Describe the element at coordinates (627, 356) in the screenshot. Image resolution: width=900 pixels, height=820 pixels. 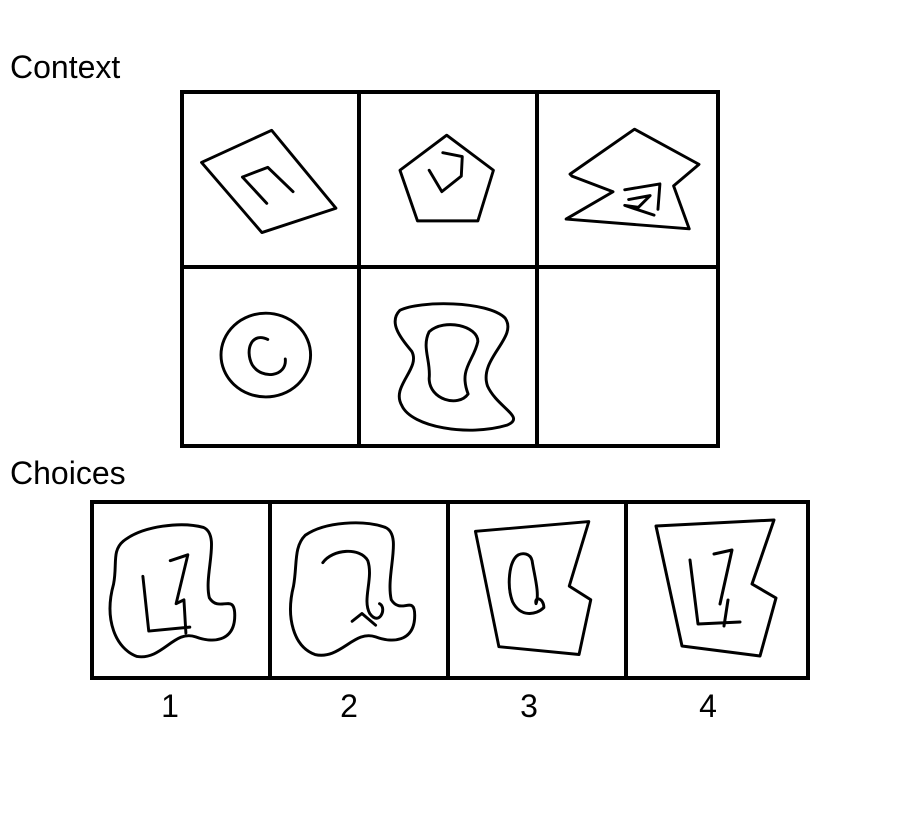
I see `context-cell-empty` at that location.